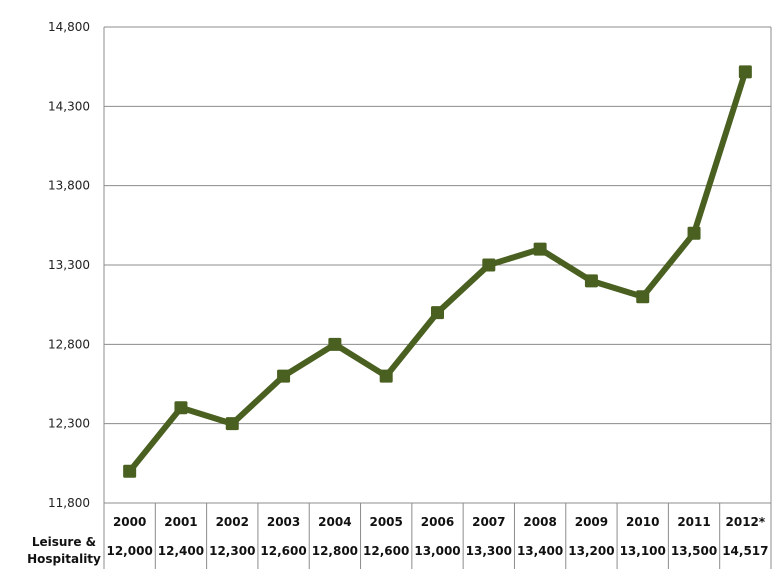  I want to click on table-value-cell: 13,400, so click(540, 551).